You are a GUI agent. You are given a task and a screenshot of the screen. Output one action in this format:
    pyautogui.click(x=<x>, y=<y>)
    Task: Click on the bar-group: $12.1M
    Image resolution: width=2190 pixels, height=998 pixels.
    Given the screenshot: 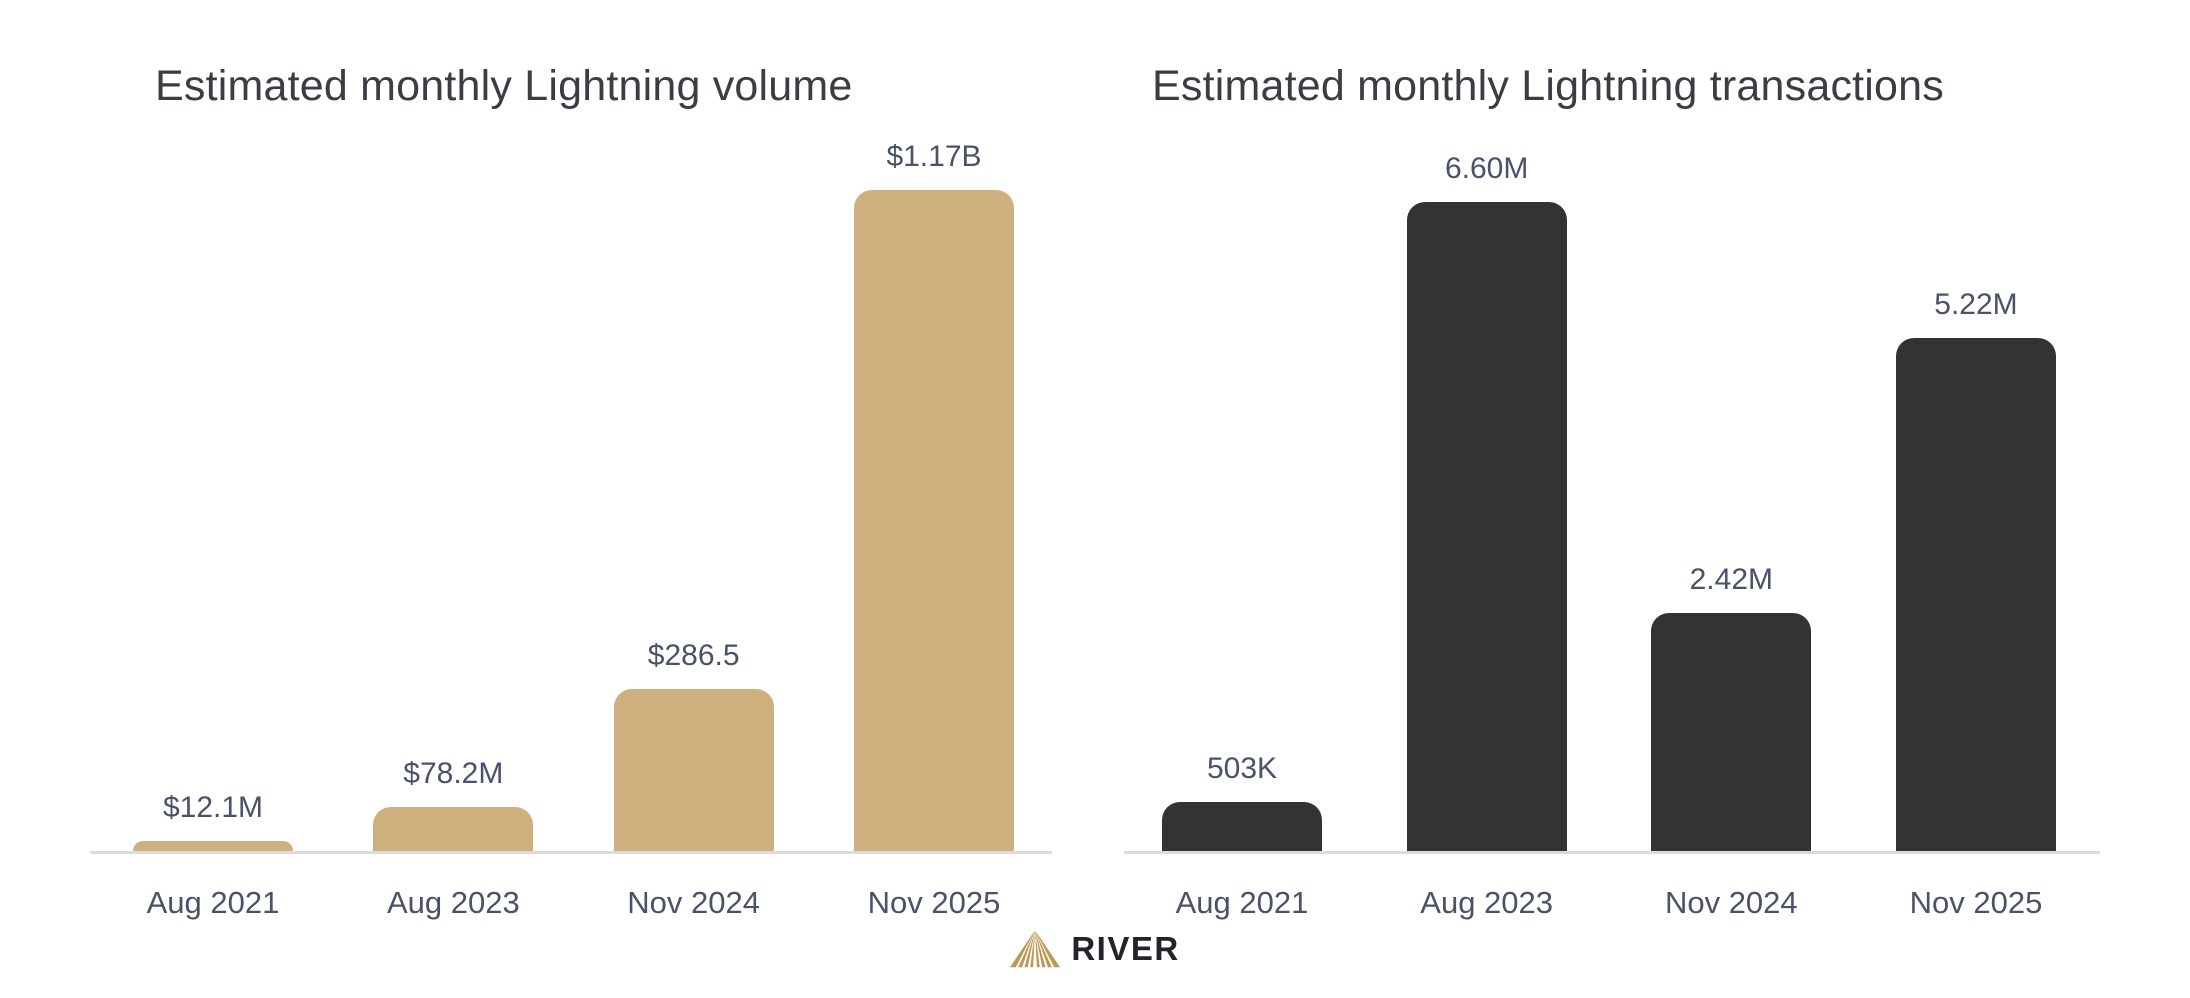 What is the action you would take?
    pyautogui.click(x=213, y=821)
    